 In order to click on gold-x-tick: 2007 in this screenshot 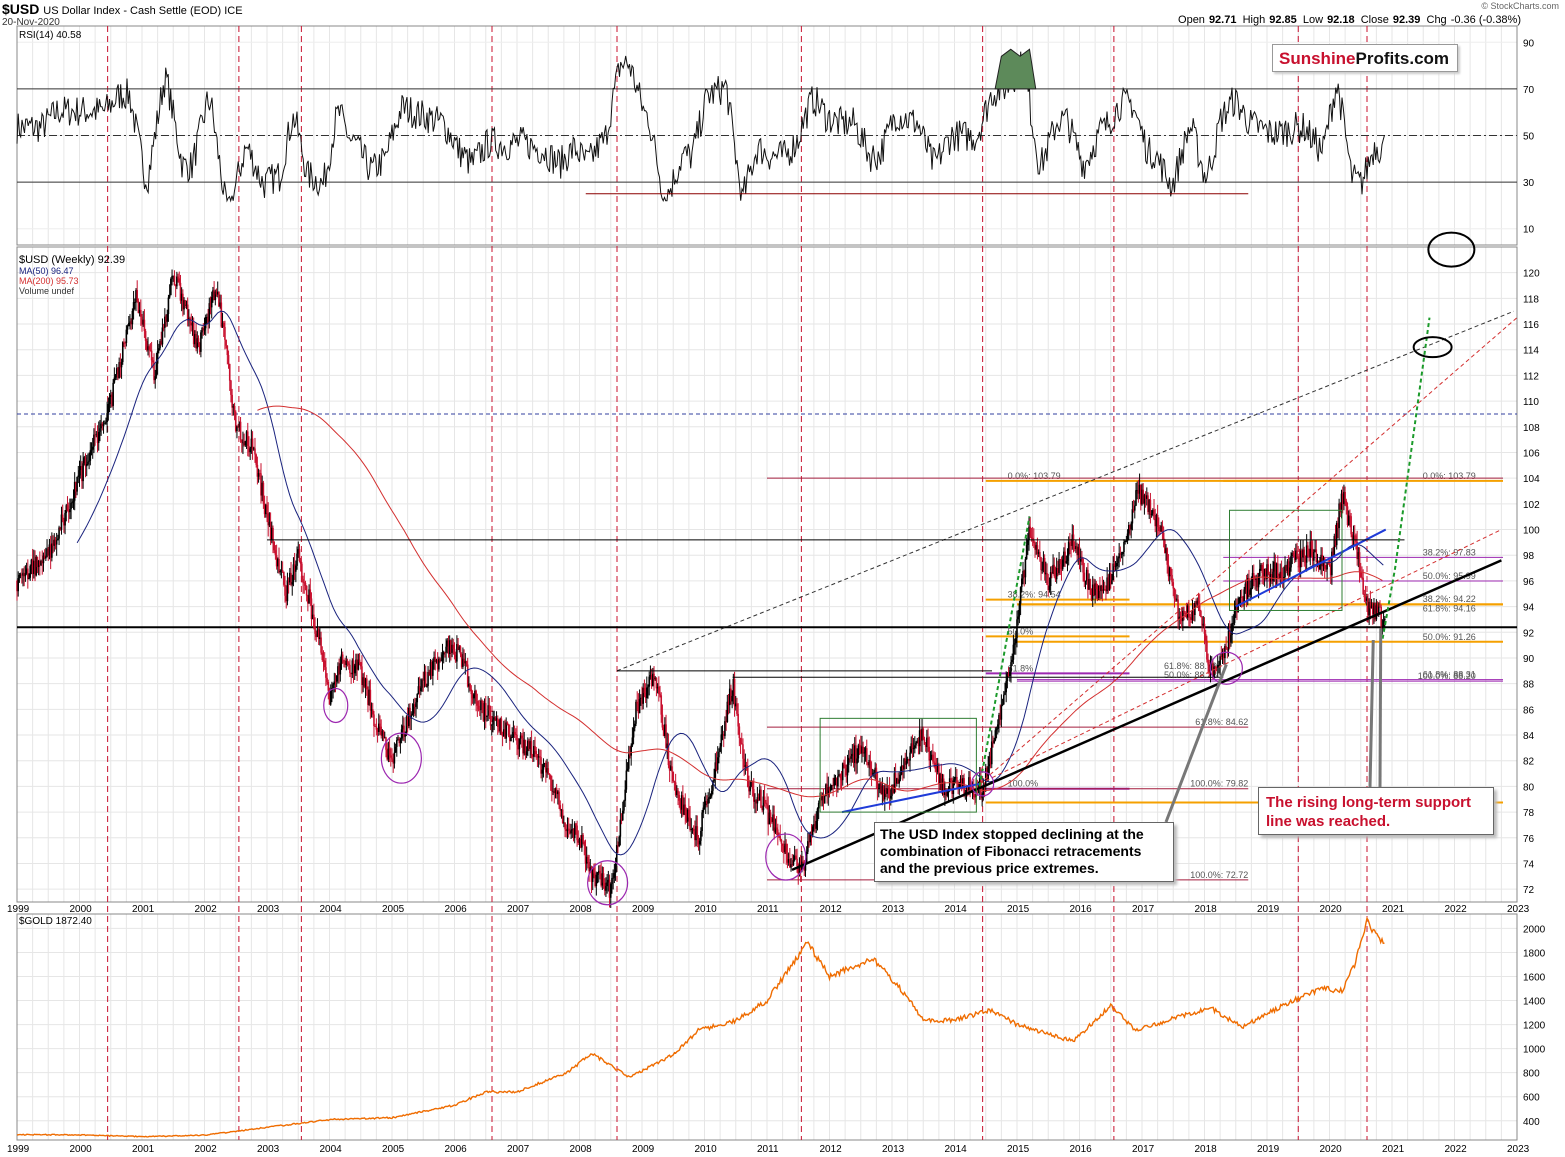, I will do `click(518, 1149)`.